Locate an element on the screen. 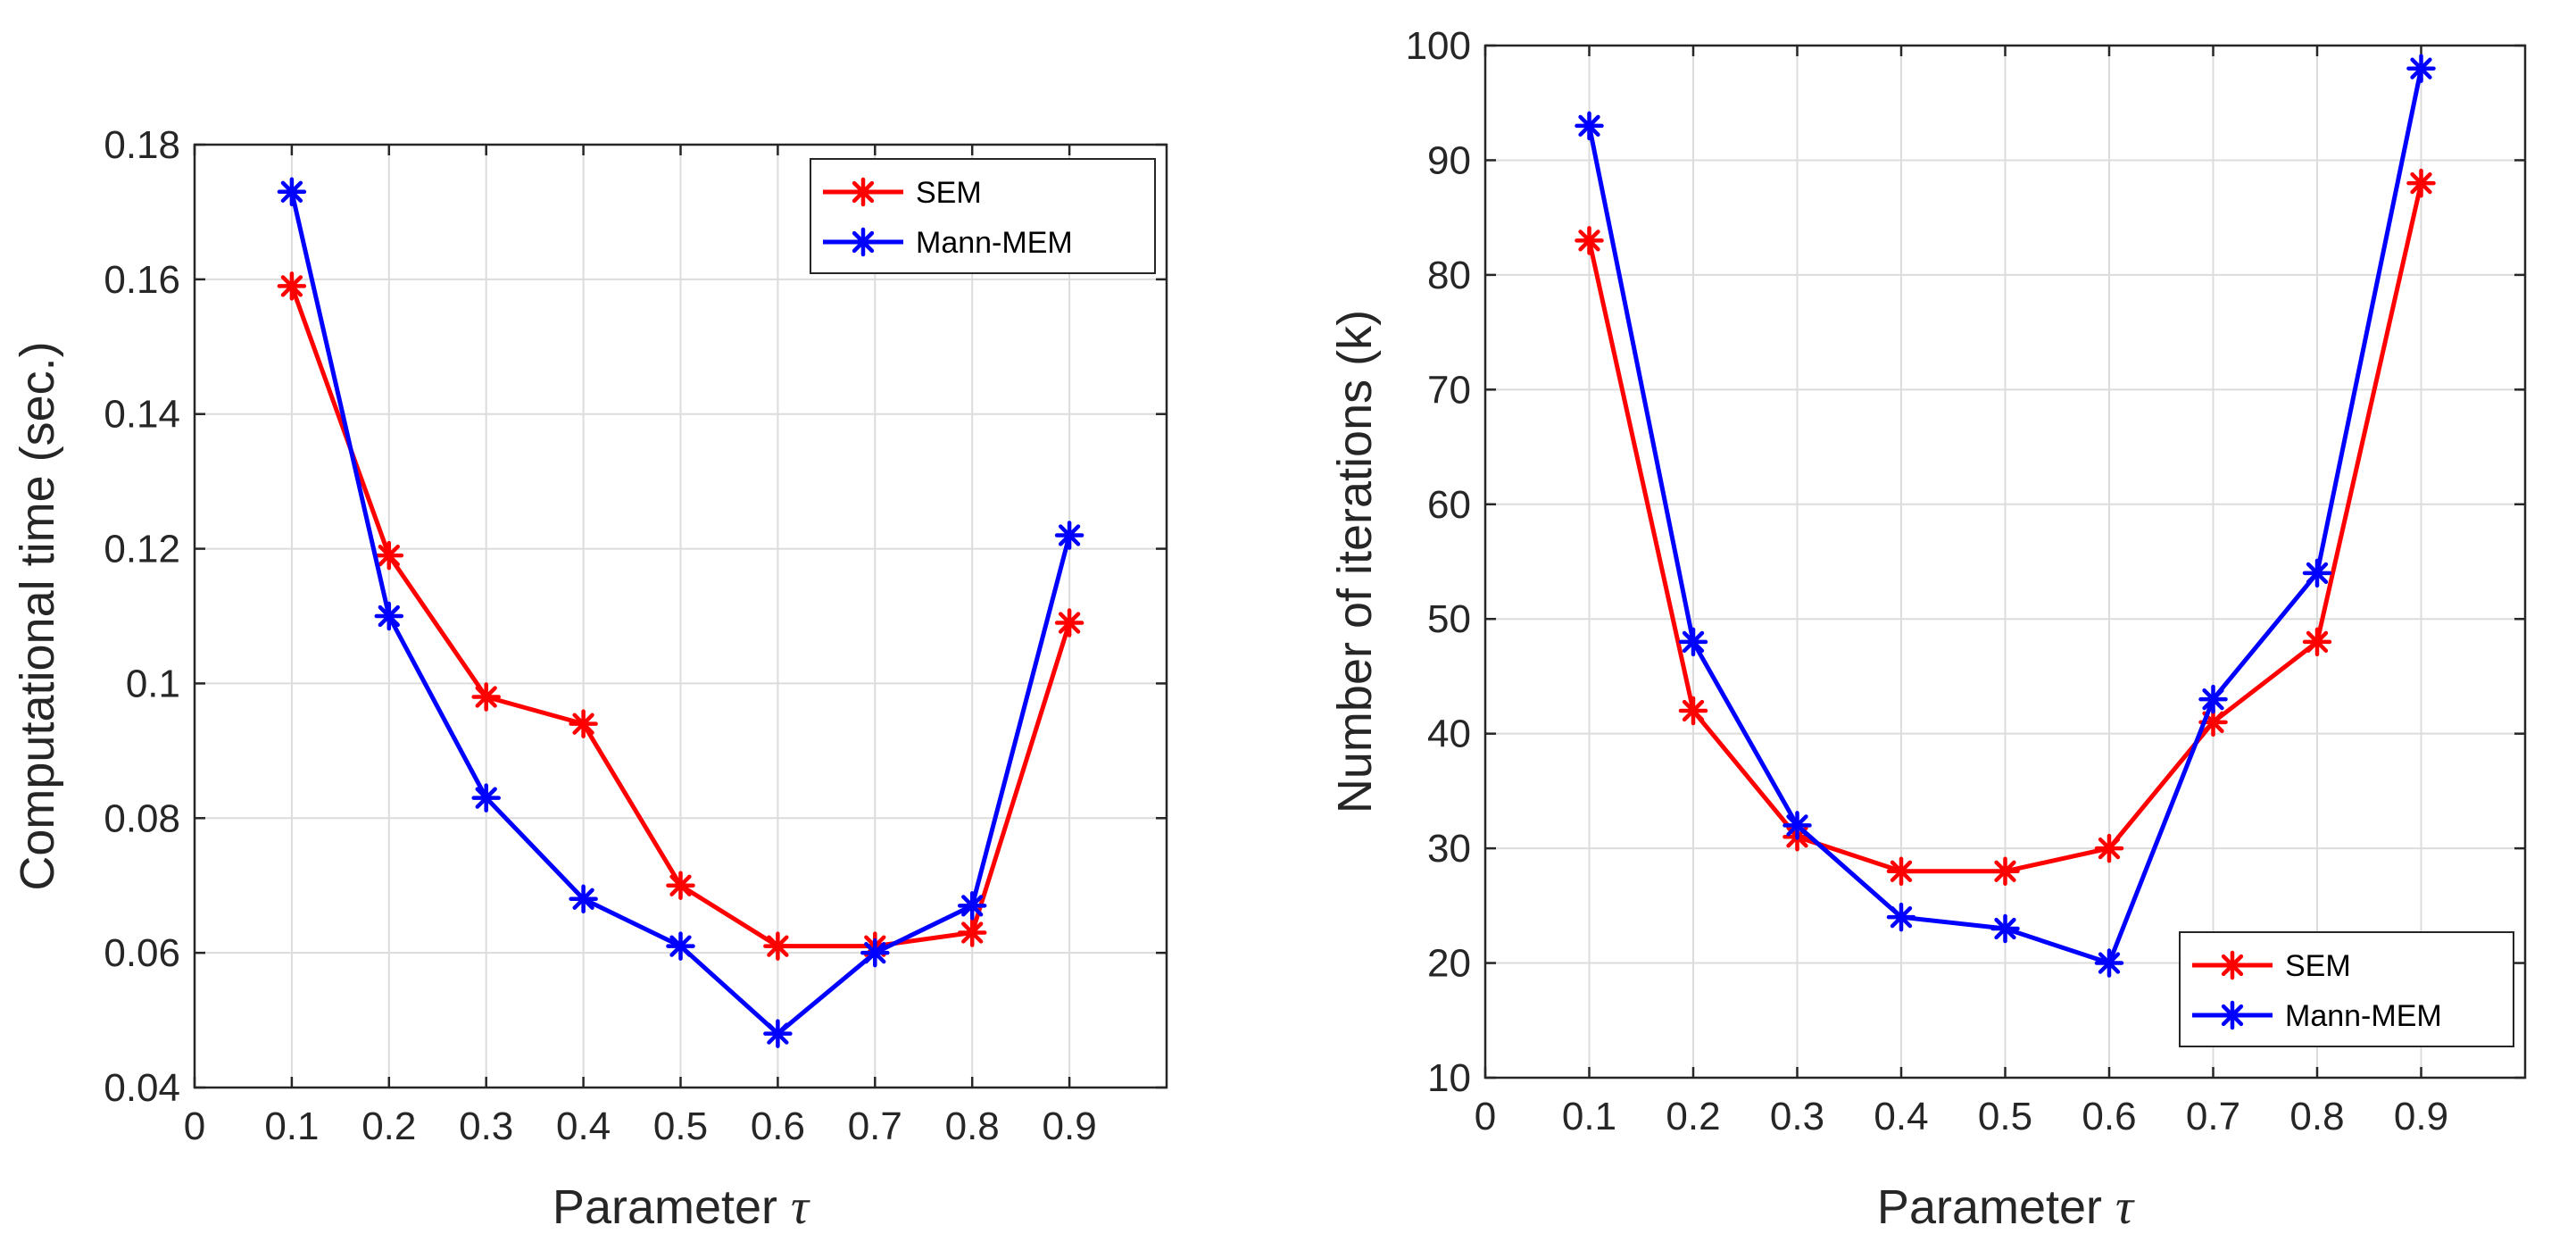 The image size is (2576, 1242). y-tick-label: 0.08 is located at coordinates (142, 818).